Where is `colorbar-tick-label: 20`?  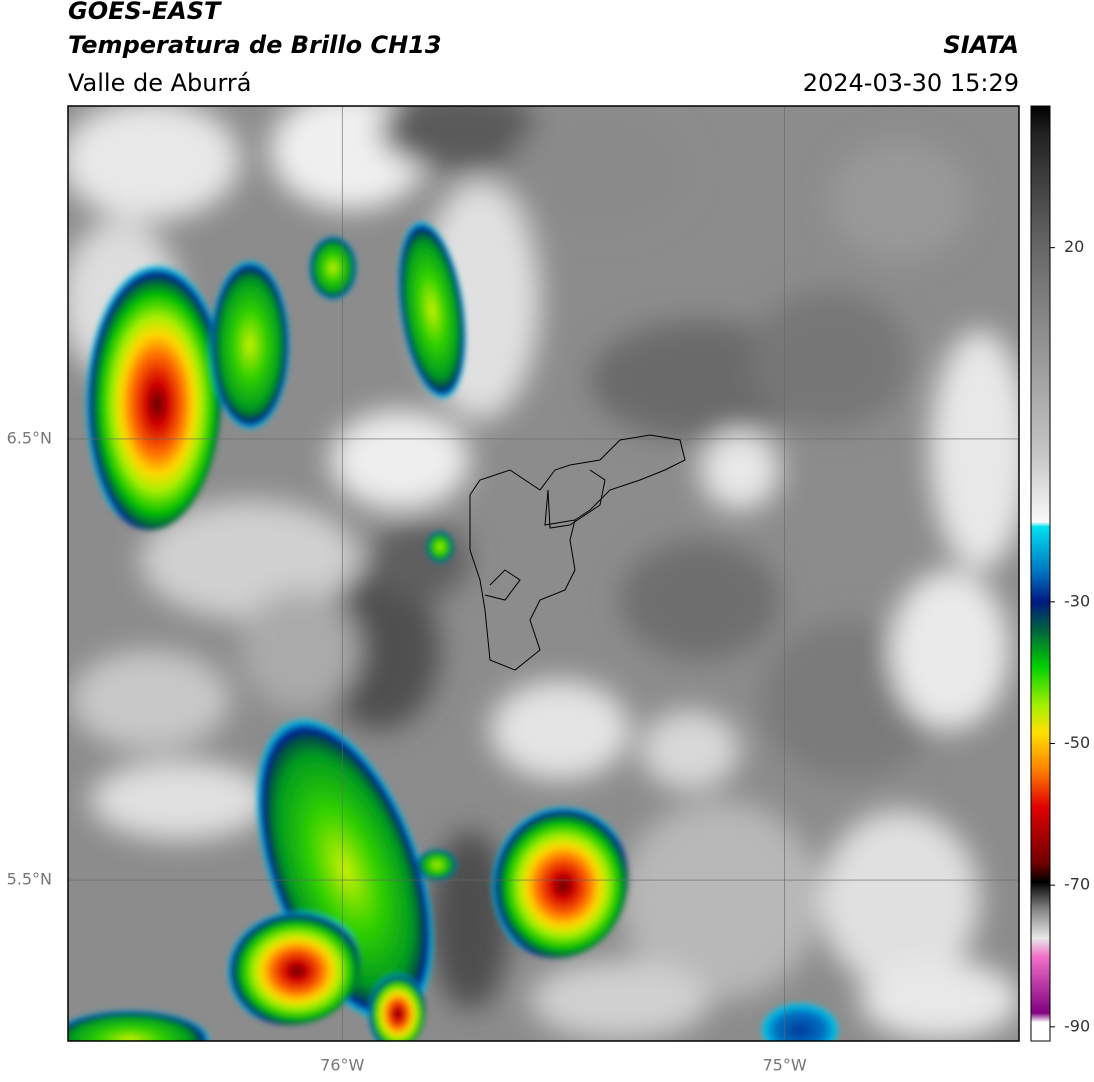 colorbar-tick-label: 20 is located at coordinates (1074, 246).